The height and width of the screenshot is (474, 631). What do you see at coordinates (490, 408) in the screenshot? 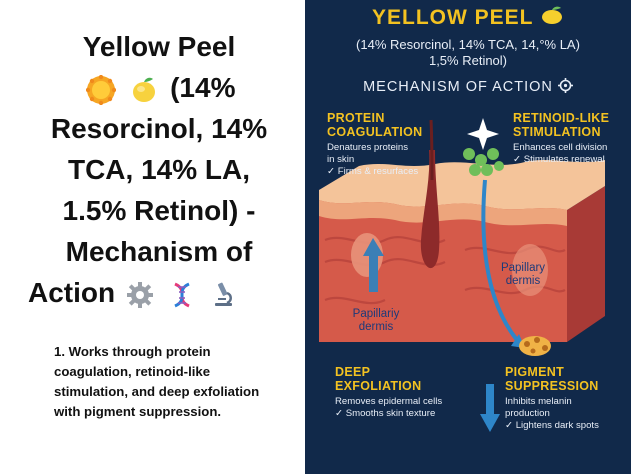
I see `arrow-down-icon` at bounding box center [490, 408].